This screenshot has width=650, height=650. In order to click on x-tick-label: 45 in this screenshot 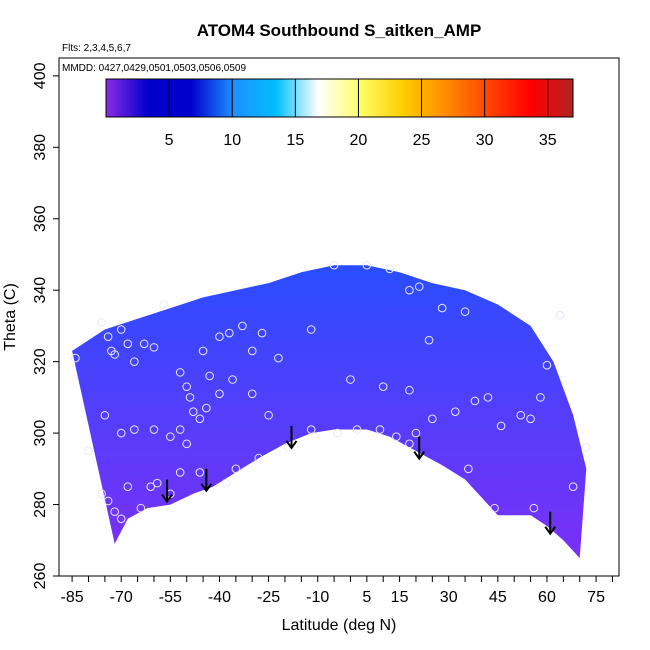, I will do `click(498, 597)`.